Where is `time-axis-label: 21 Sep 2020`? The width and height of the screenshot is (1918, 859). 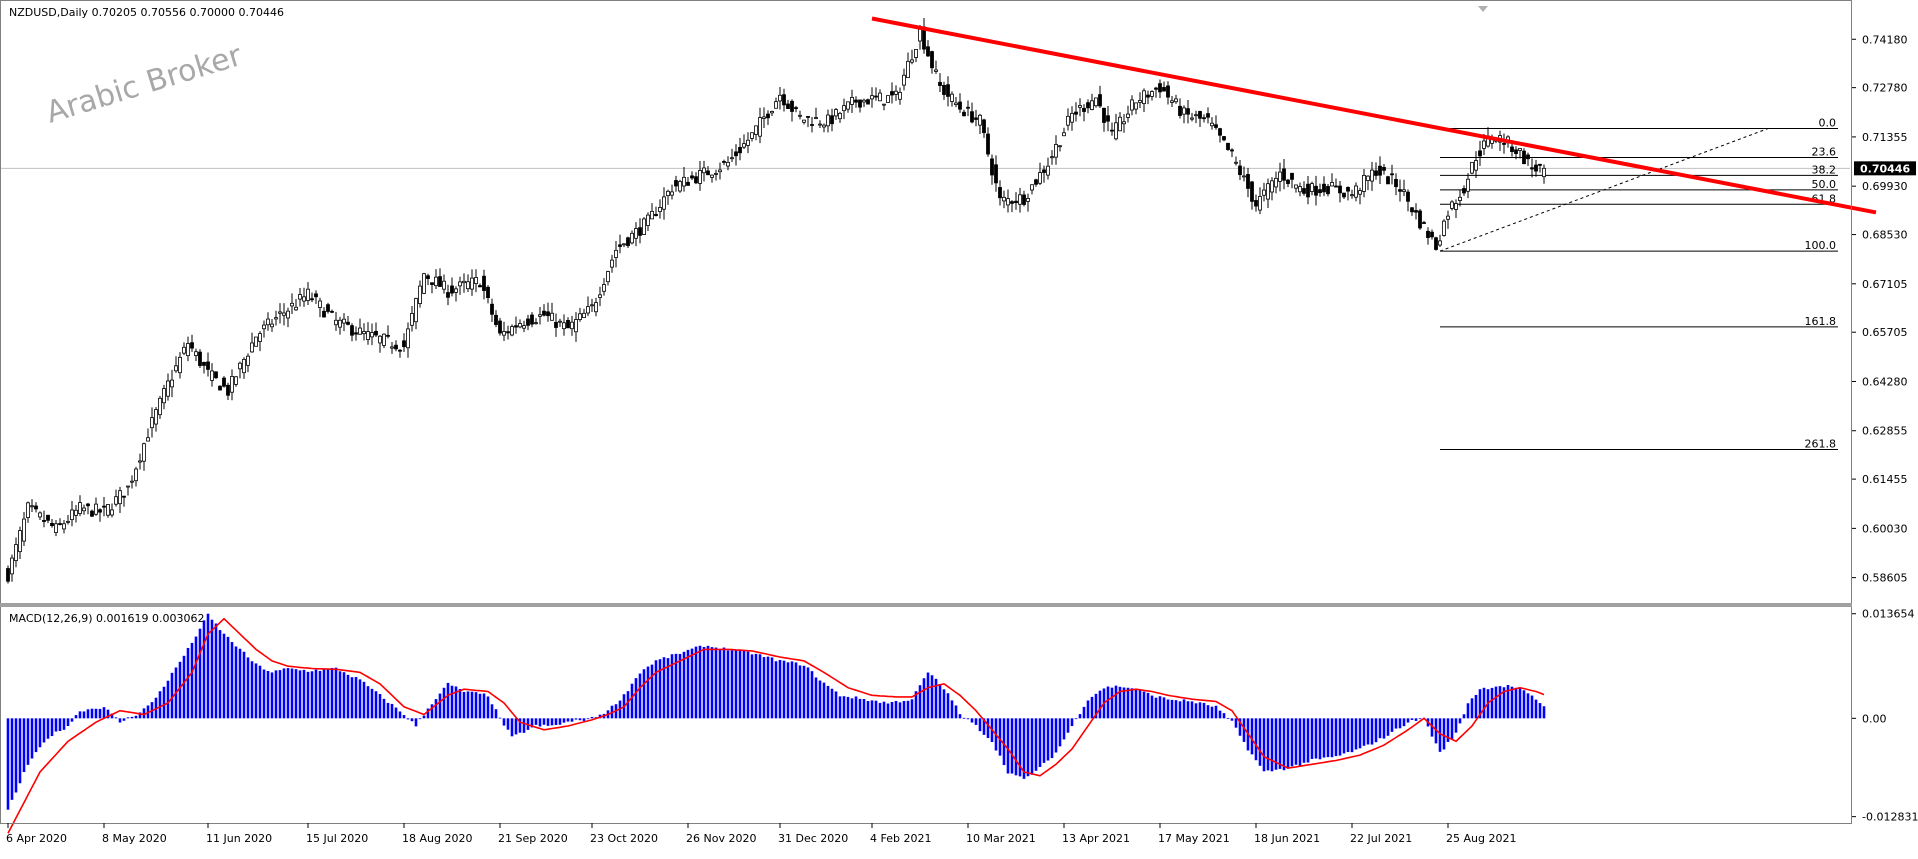 time-axis-label: 21 Sep 2020 is located at coordinates (533, 838).